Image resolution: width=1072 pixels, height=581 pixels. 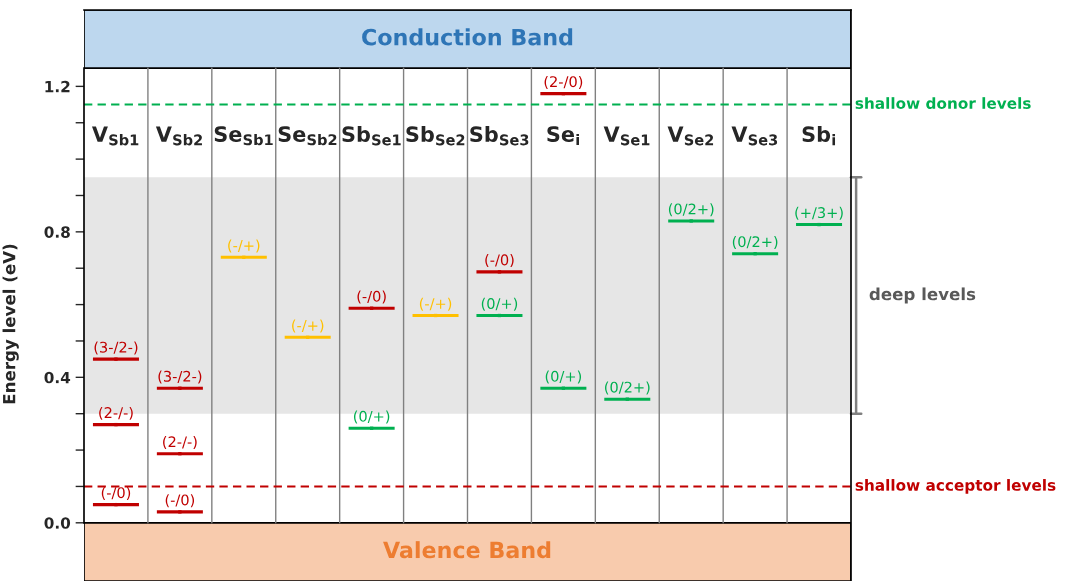 What do you see at coordinates (115, 136) in the screenshot?
I see `x-tick-label: V$_{Sb1}$` at bounding box center [115, 136].